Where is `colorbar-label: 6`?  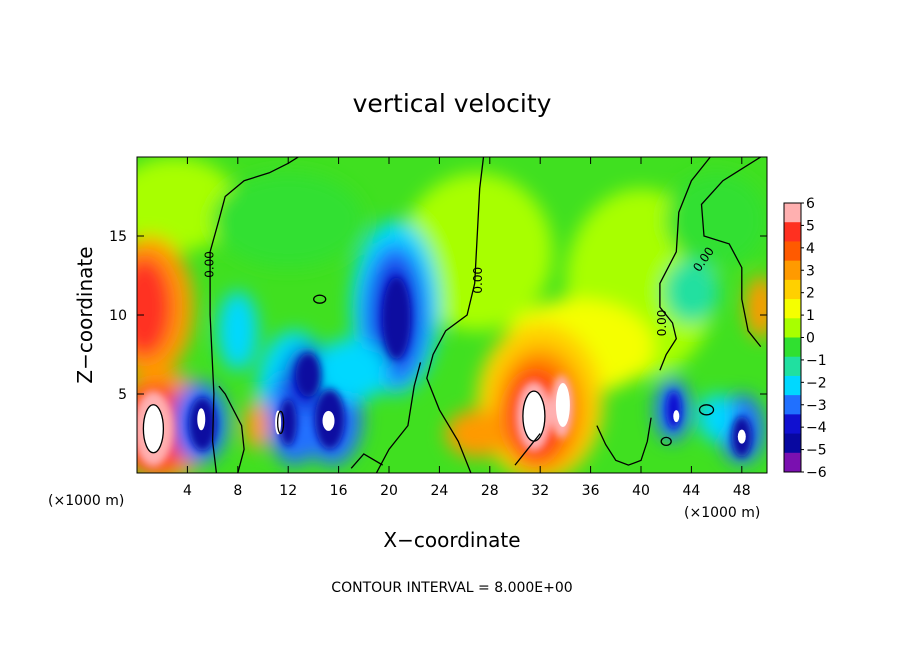
colorbar-label: 6 is located at coordinates (810, 204).